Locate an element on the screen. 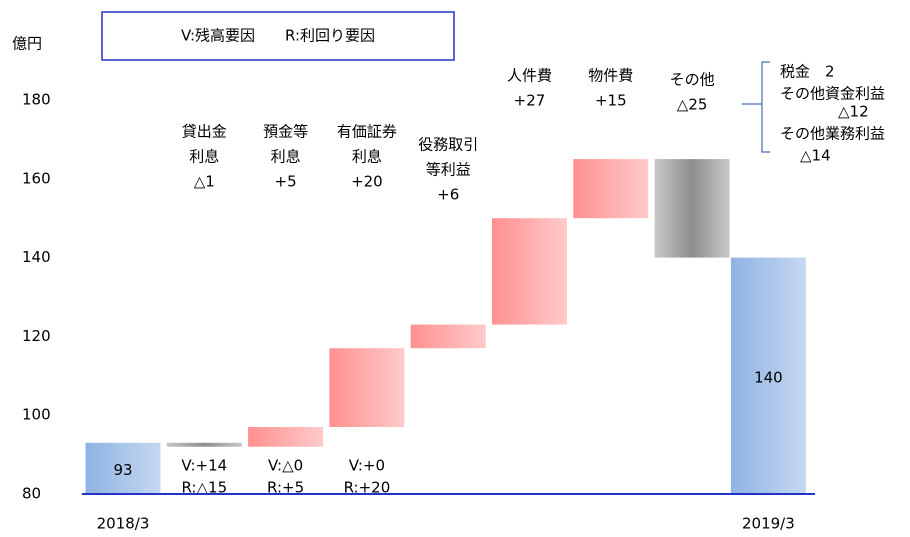 The image size is (910, 537). category-label: 有価証券 is located at coordinates (367, 132).